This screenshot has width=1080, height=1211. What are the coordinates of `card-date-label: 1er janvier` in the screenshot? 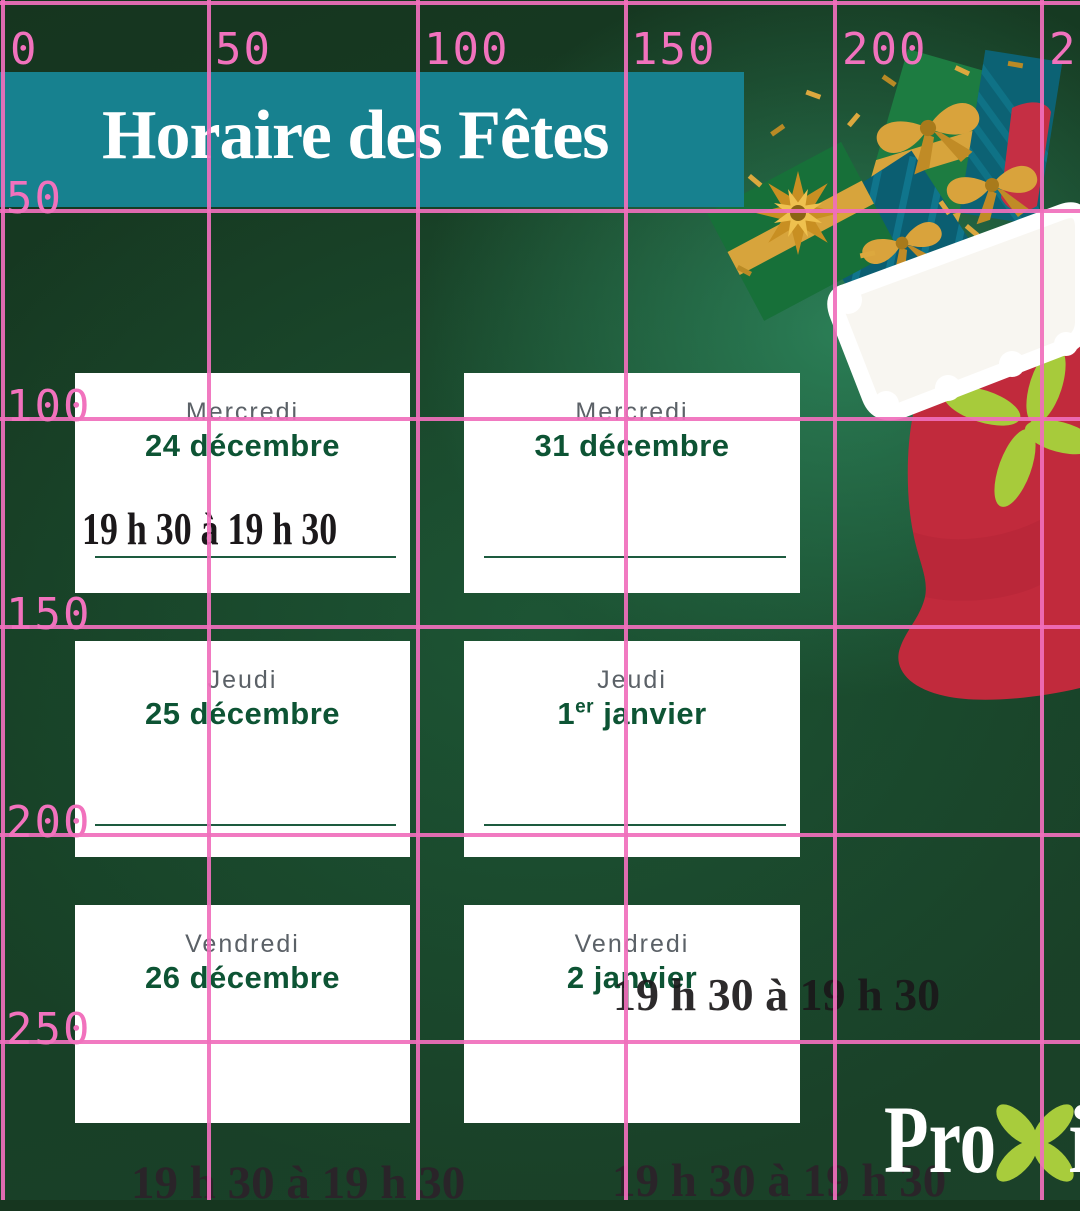 It's located at (632, 713).